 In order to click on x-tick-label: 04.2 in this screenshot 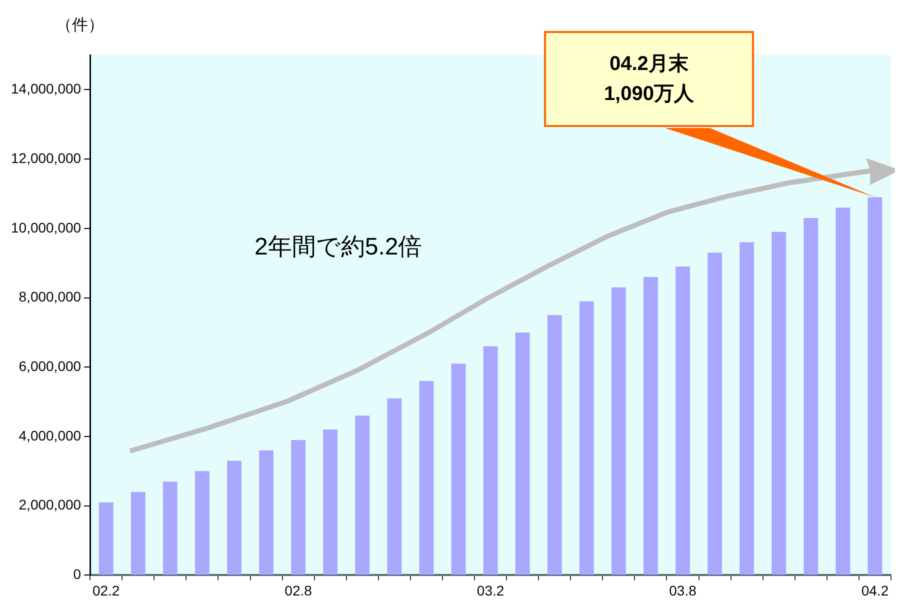, I will do `click(875, 590)`.